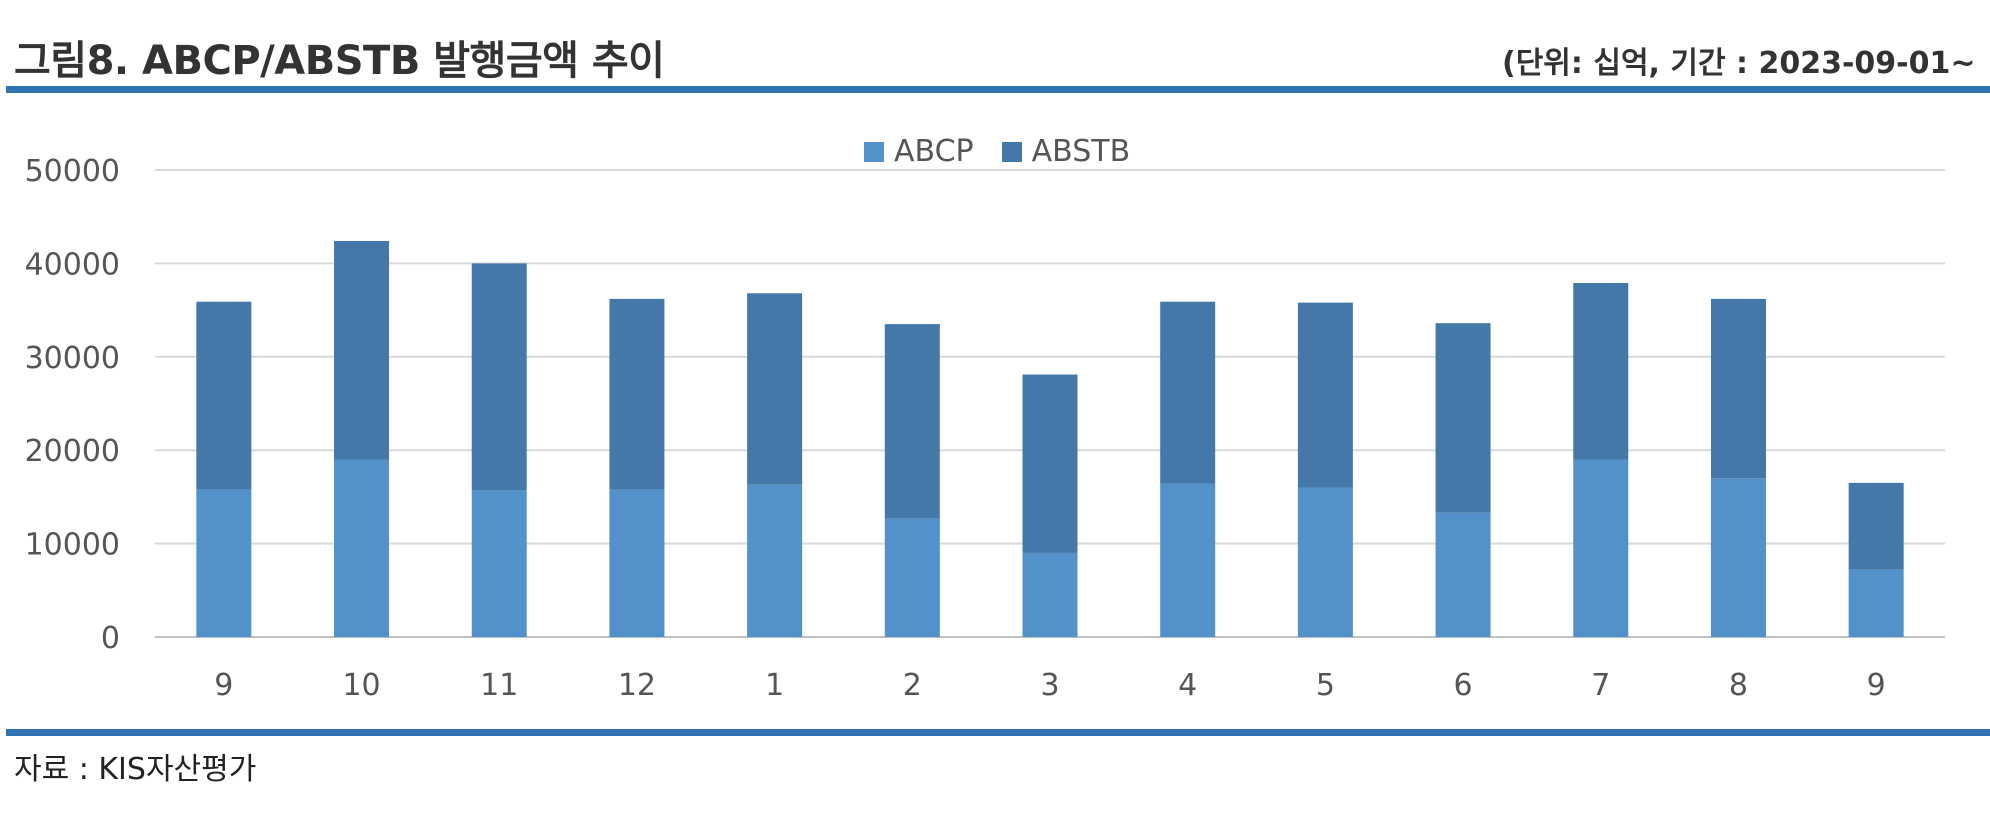 This screenshot has height=834, width=1990. I want to click on top-rule, so click(998, 89).